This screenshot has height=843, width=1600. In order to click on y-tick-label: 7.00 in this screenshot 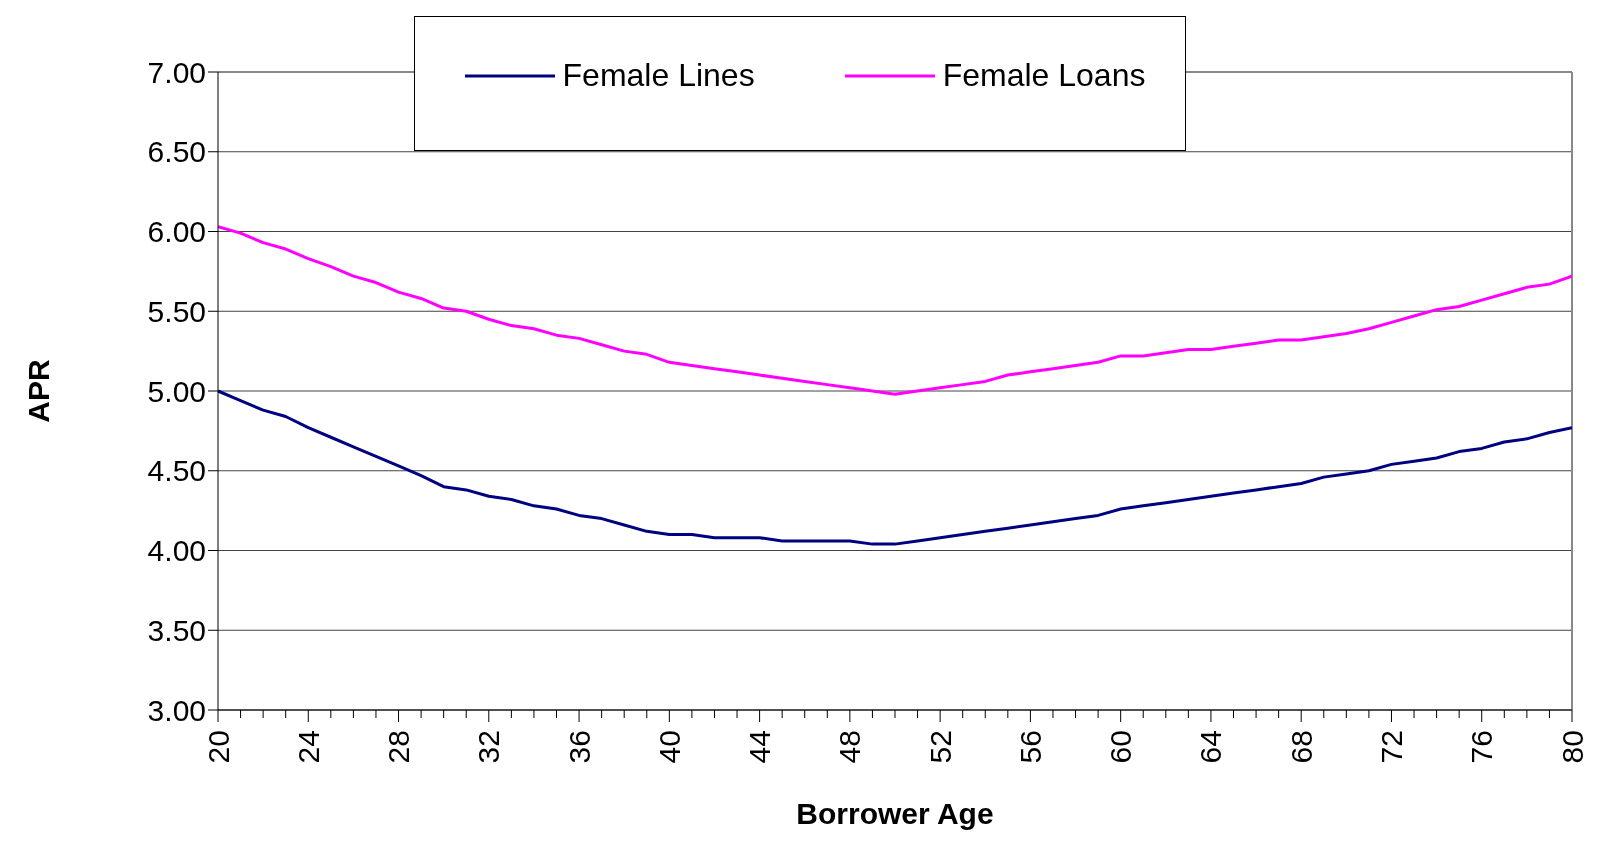, I will do `click(176, 72)`.